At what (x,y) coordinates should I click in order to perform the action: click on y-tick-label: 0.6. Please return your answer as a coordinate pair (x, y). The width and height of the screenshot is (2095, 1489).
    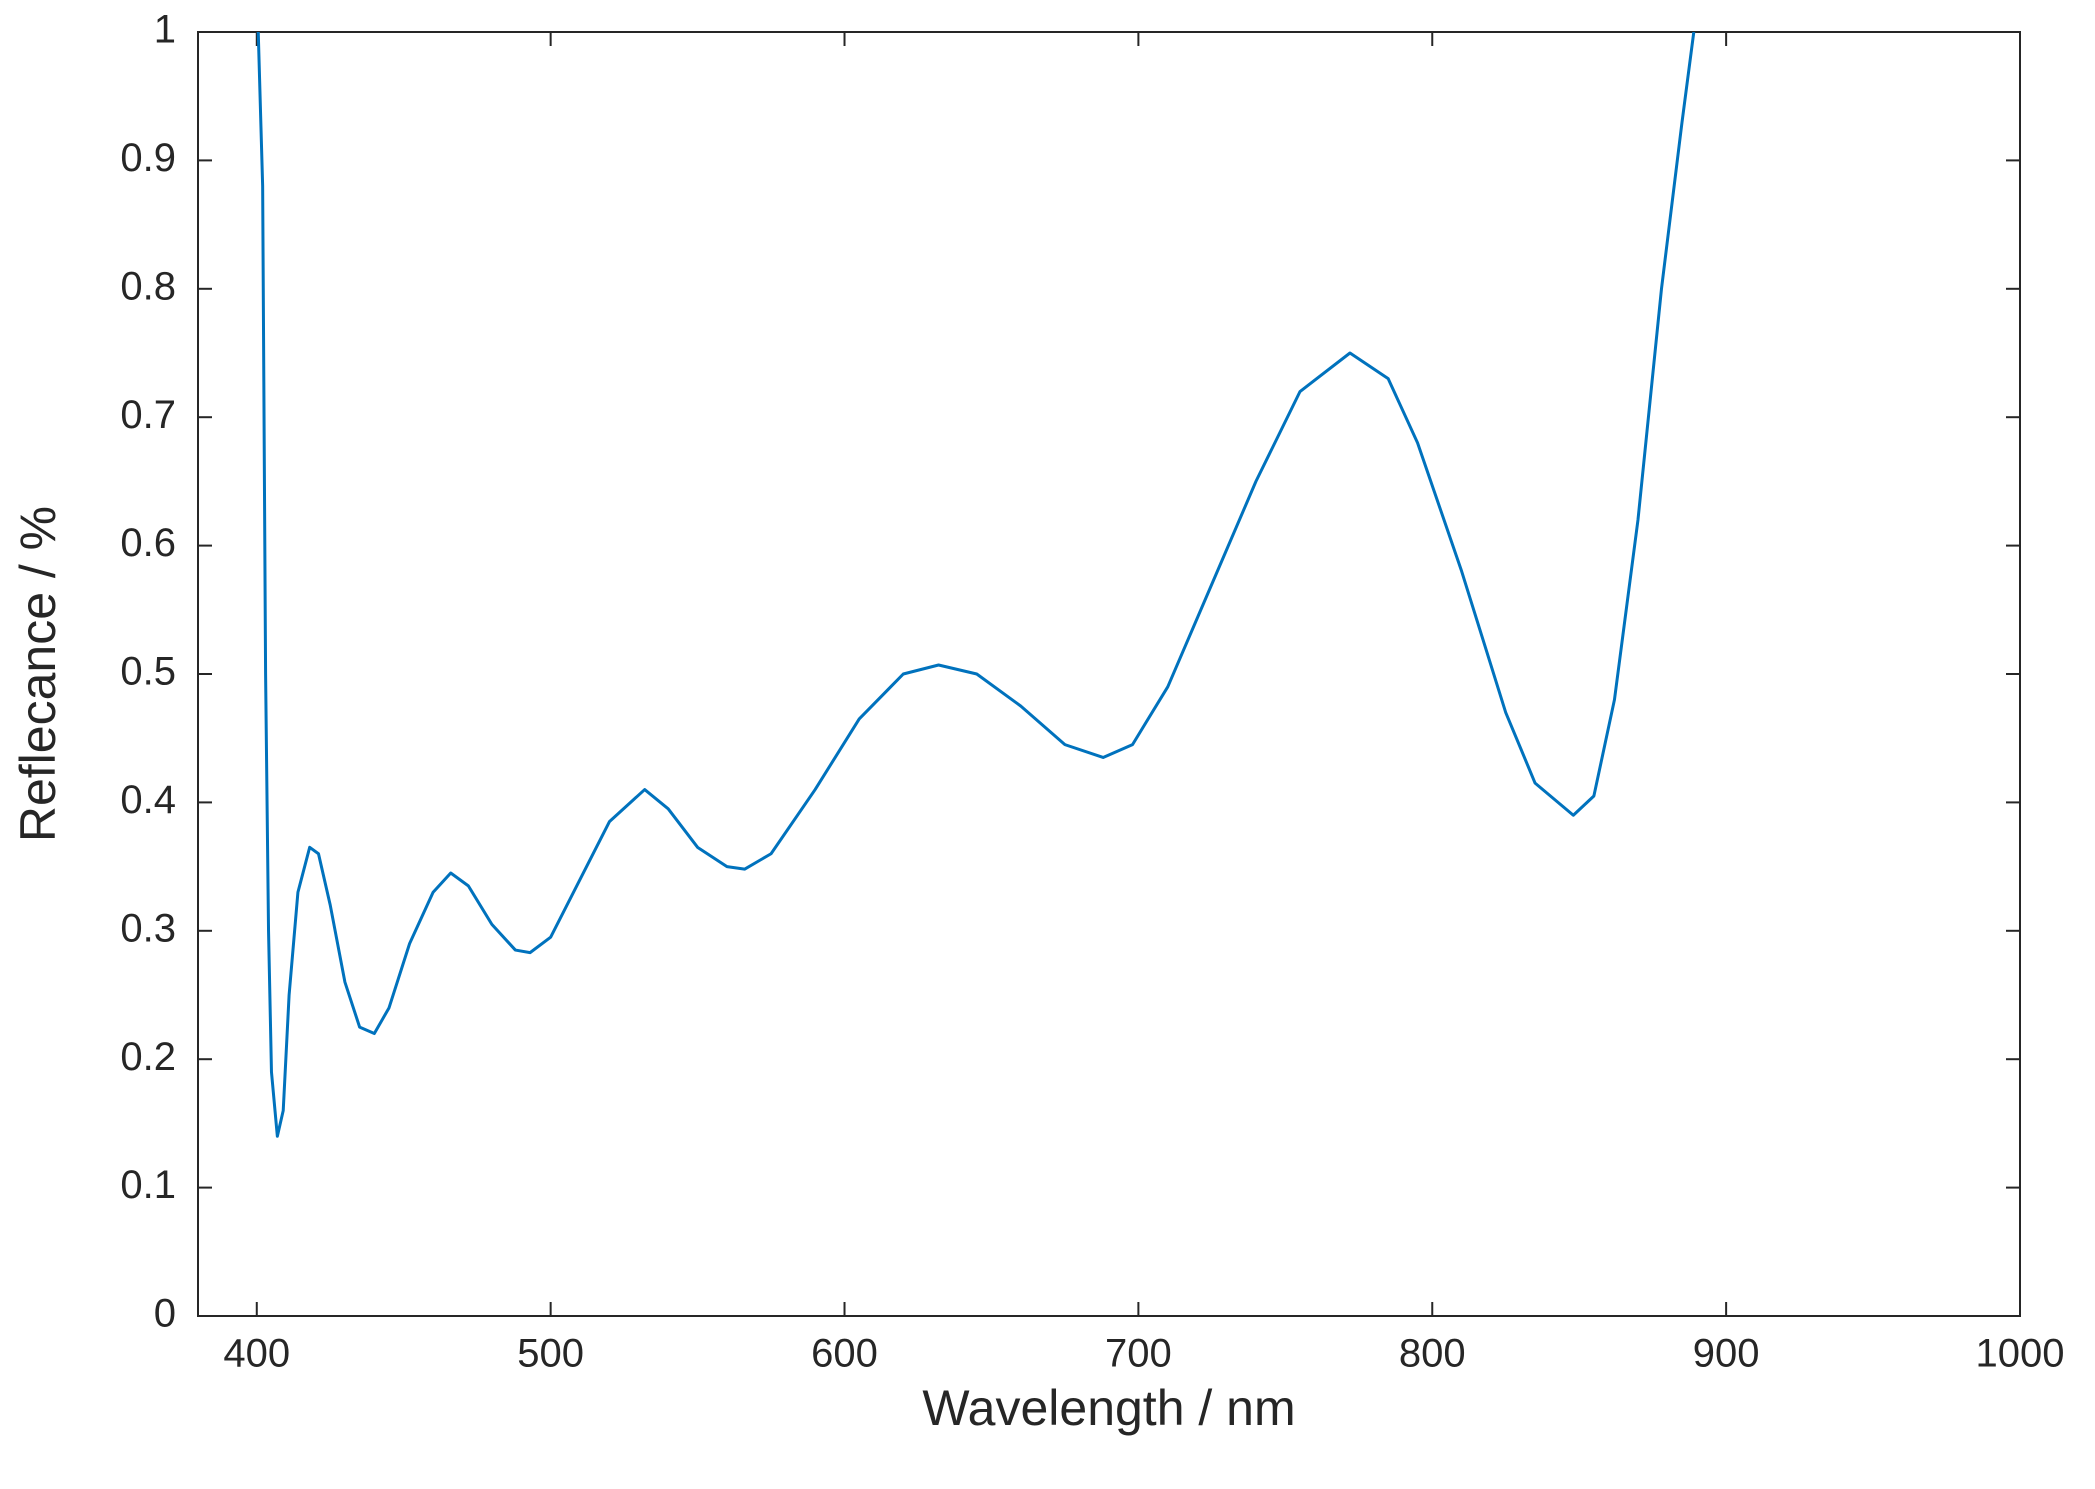
    Looking at the image, I should click on (148, 543).